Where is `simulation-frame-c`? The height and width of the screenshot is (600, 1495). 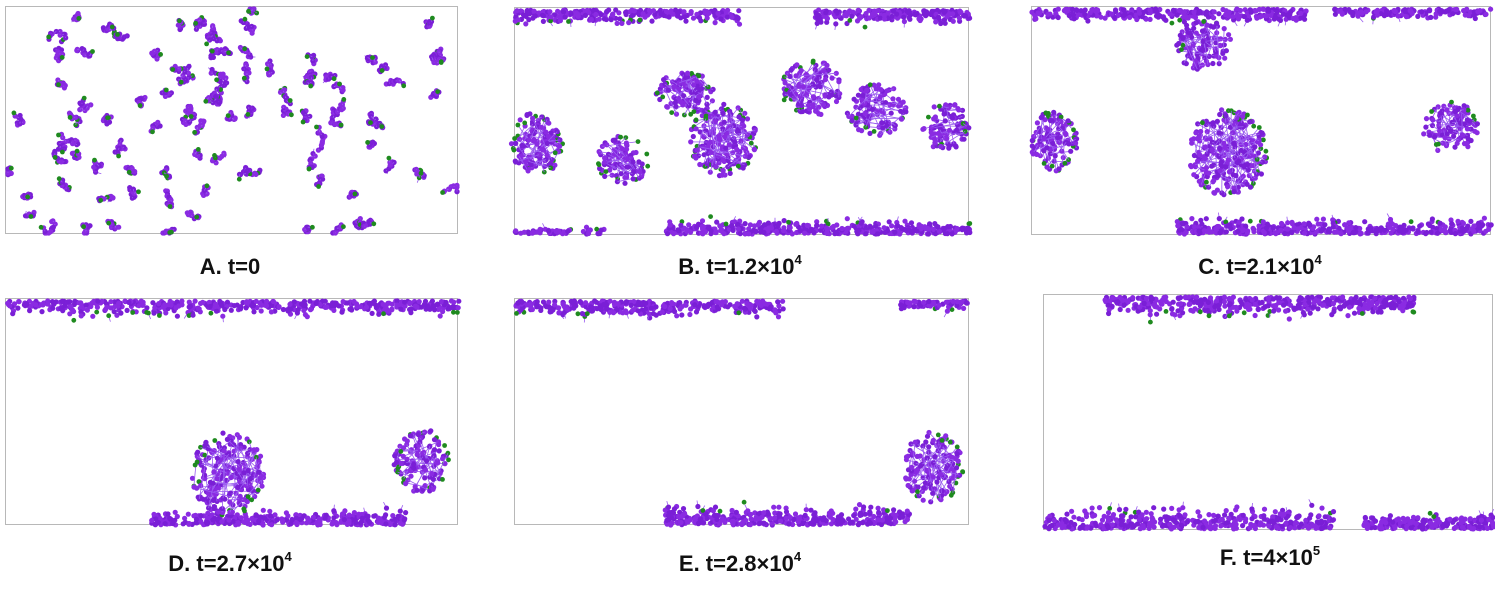 simulation-frame-c is located at coordinates (1261, 121).